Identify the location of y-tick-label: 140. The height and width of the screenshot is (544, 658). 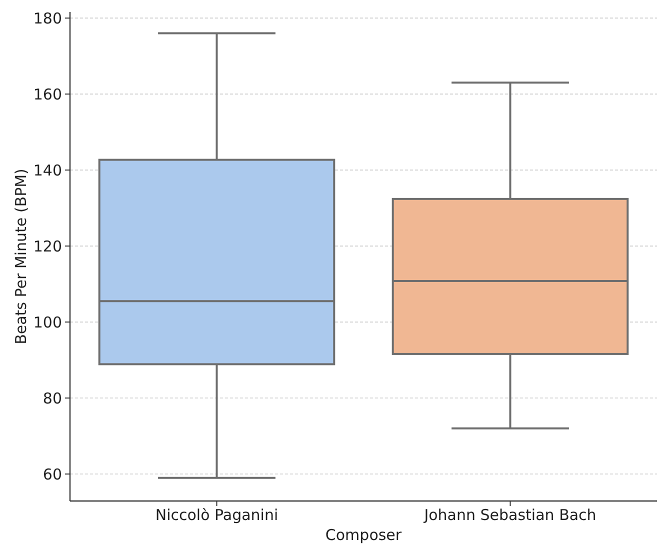
(47, 170).